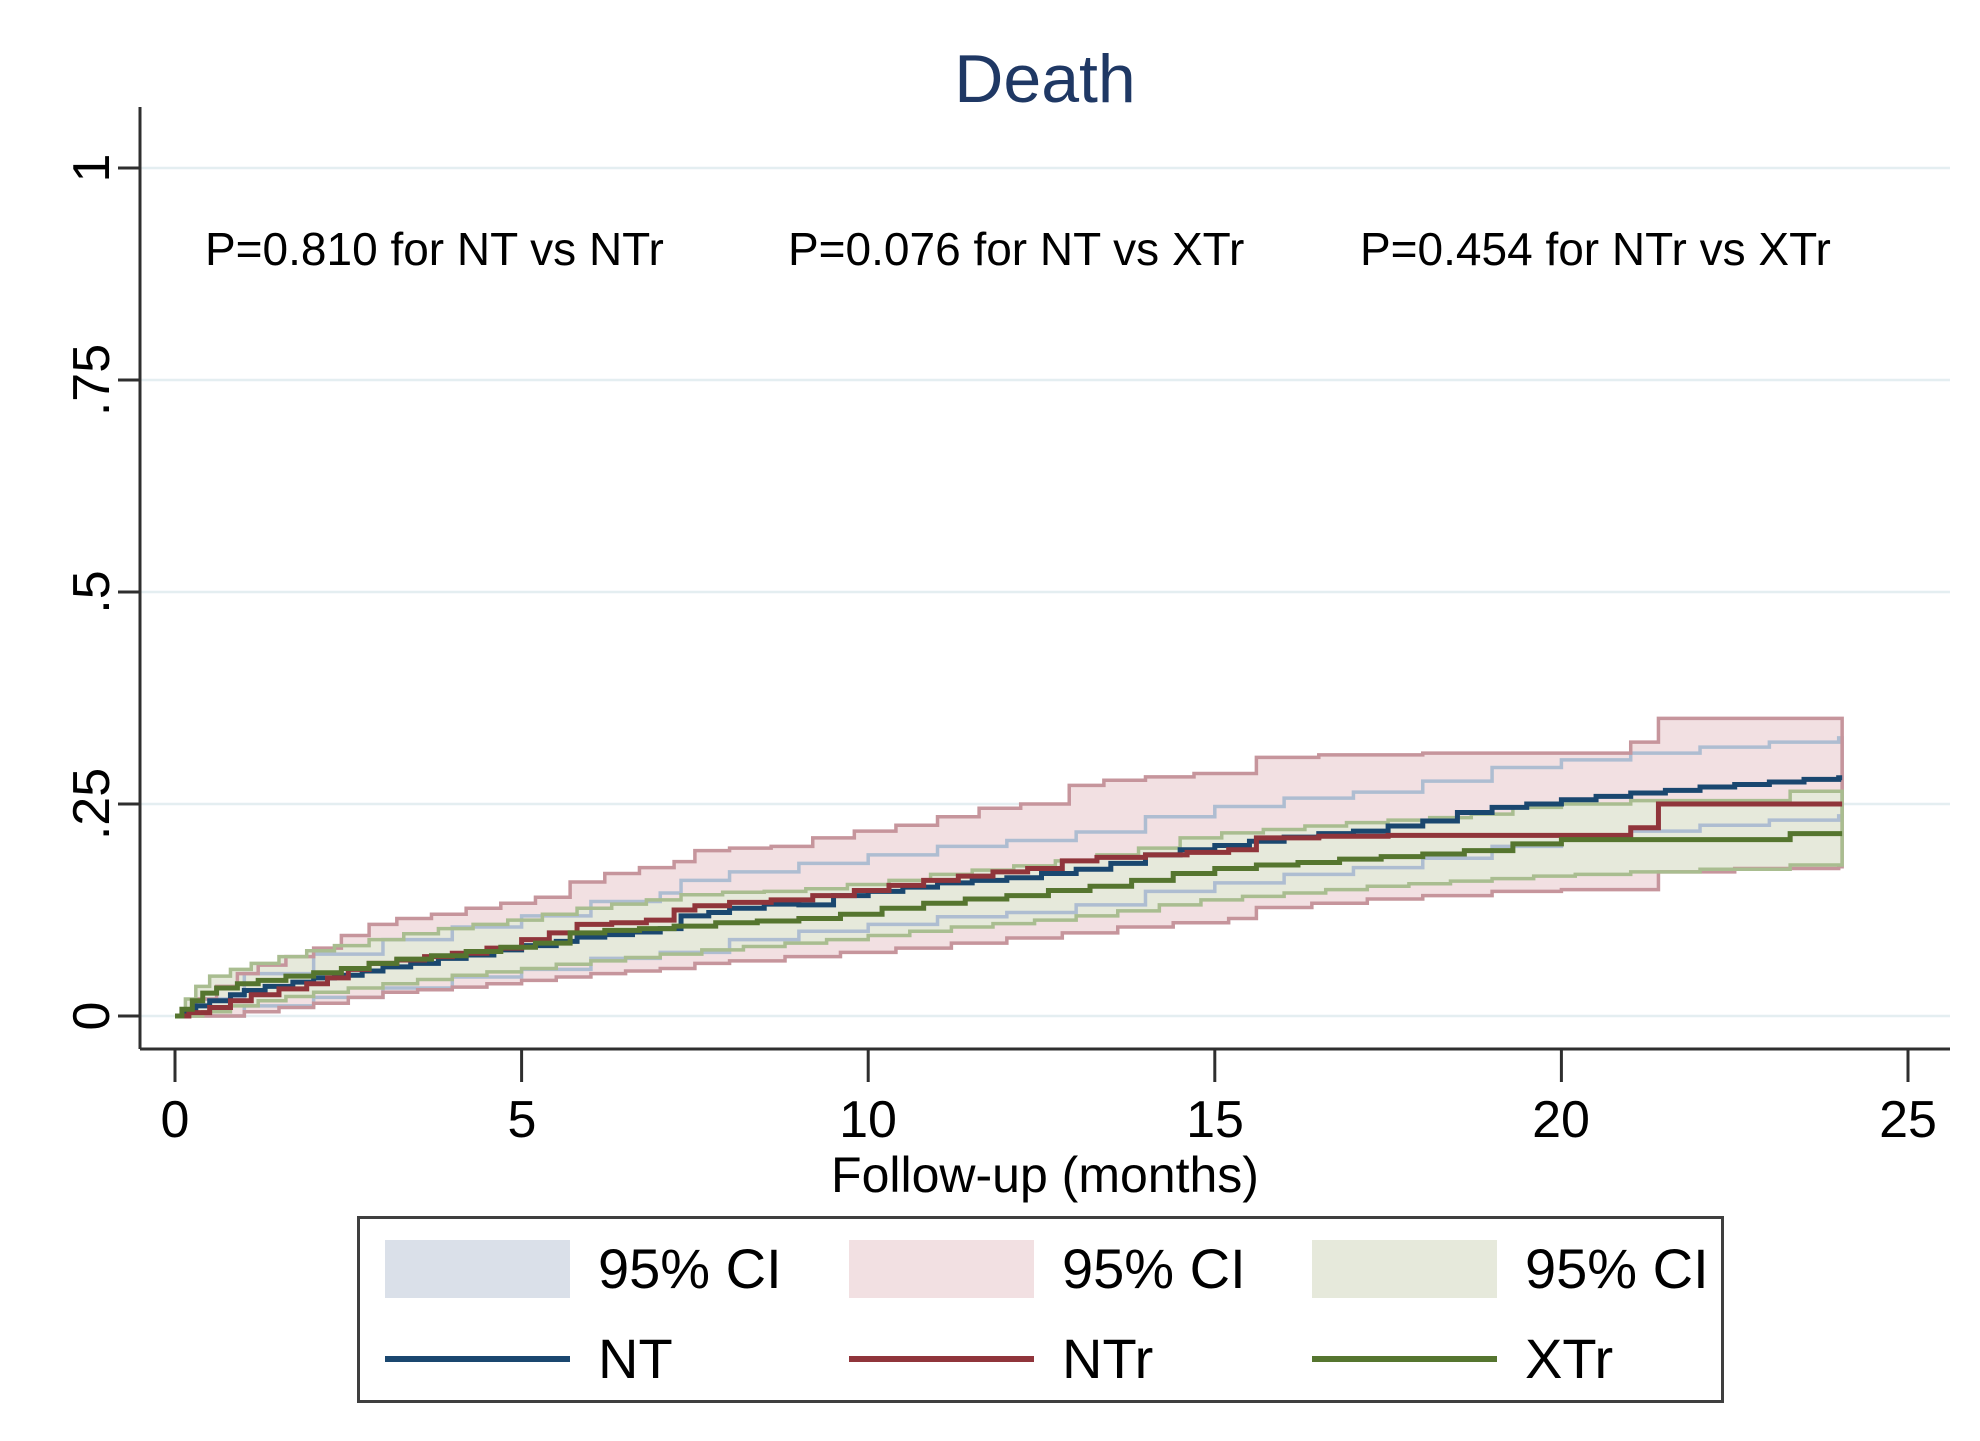 The image size is (1980, 1441). Describe the element at coordinates (92, 592) in the screenshot. I see `y-tick-label-50: .5` at that location.